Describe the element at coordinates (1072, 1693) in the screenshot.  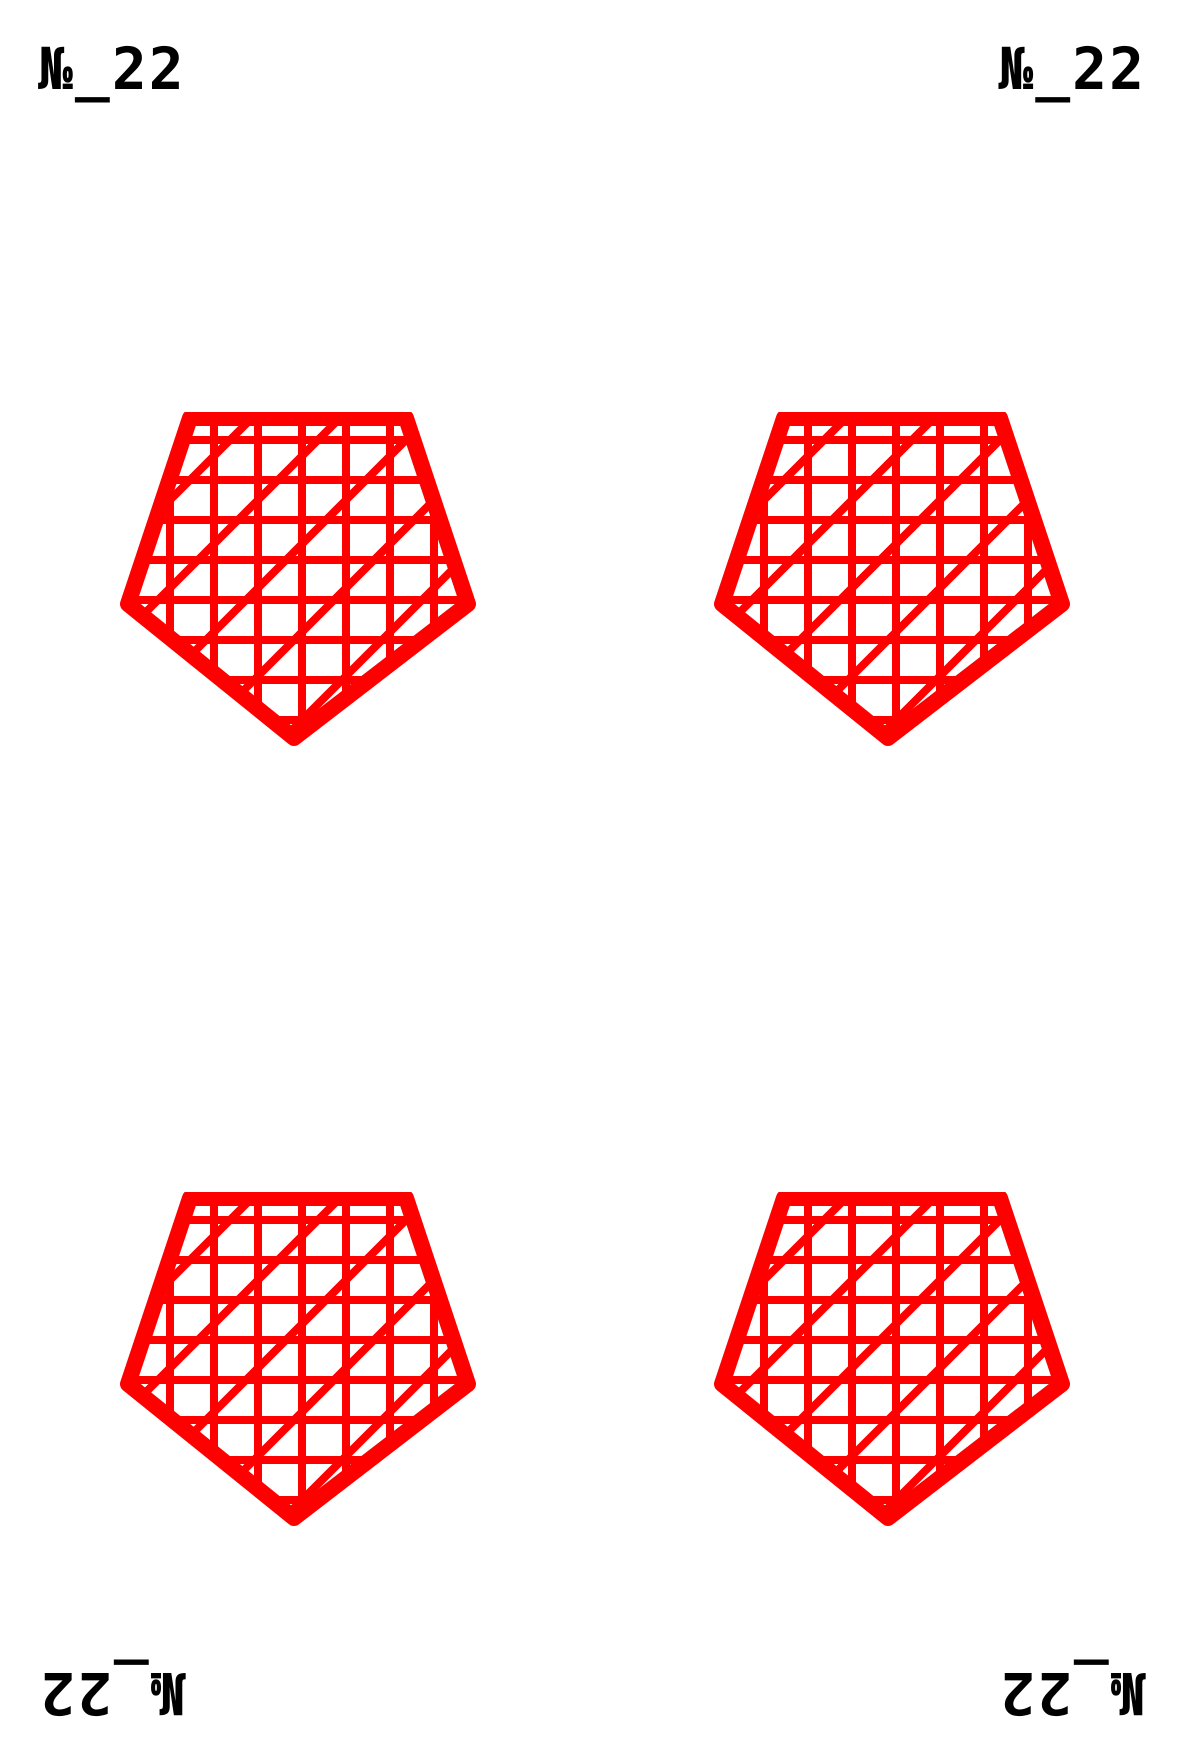
I see `corner-index-bottom-right: №_22` at that location.